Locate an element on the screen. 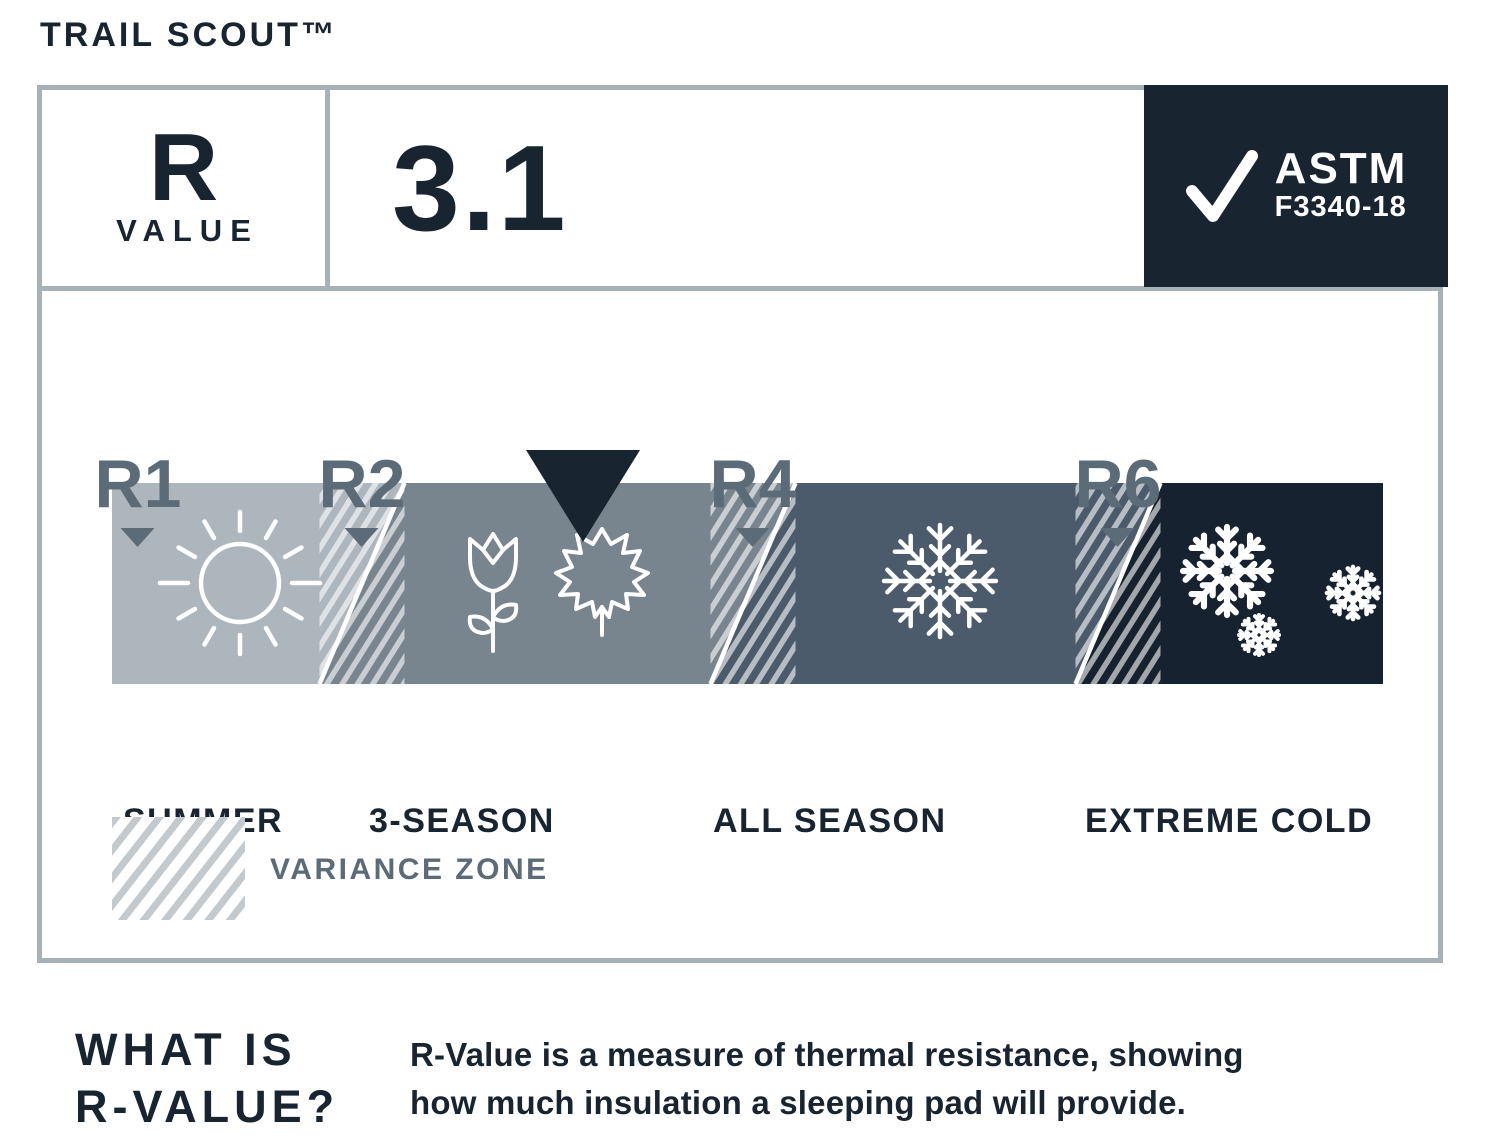  label-extreme-cold: EXTREME COLD is located at coordinates (1229, 821).